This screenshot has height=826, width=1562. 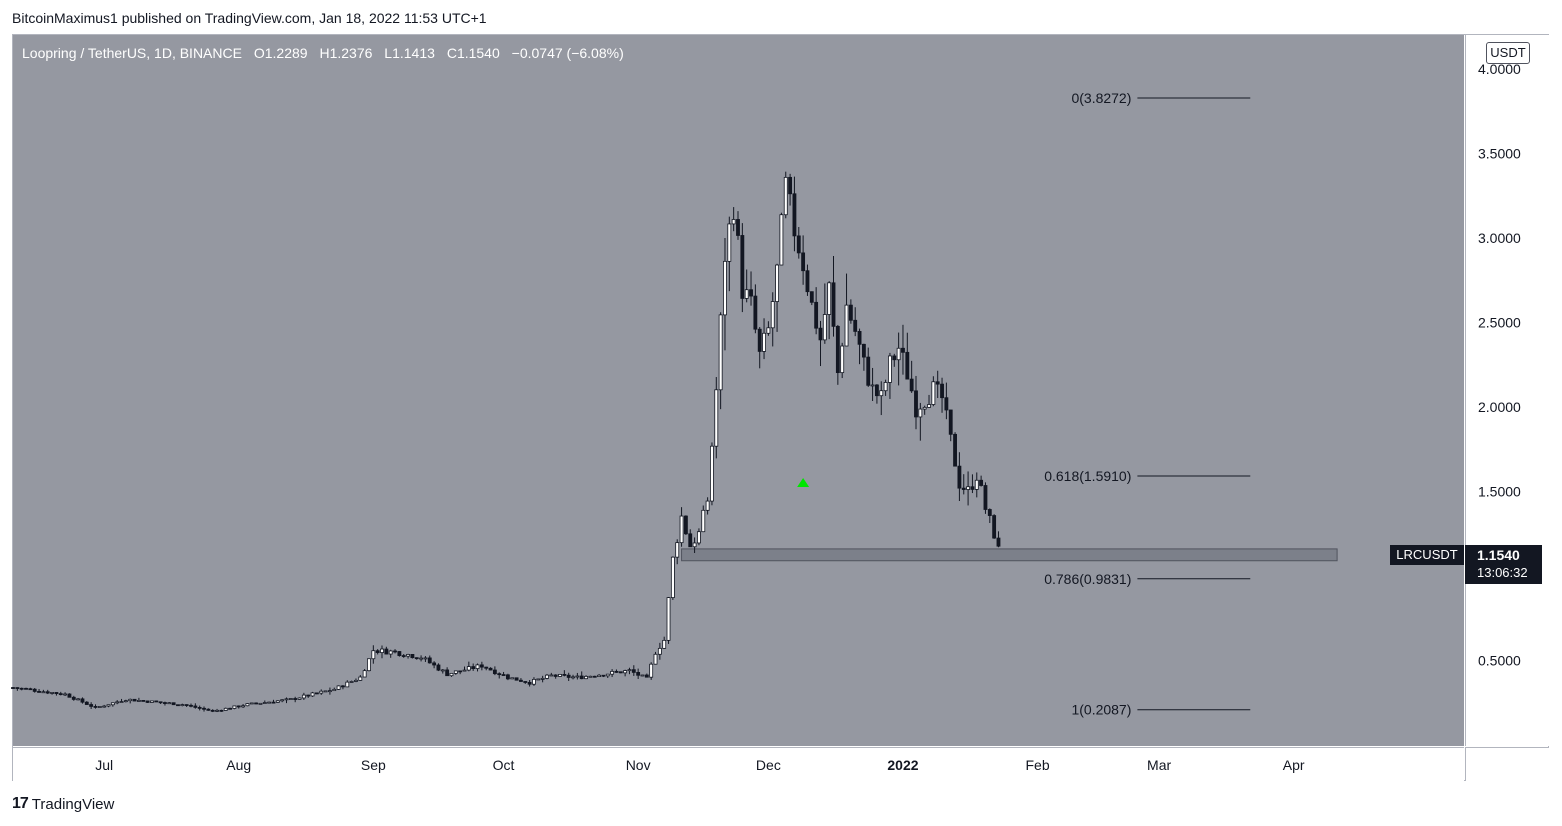 What do you see at coordinates (1087, 579) in the screenshot?
I see `fib-level-label: 0.786(0.9831)` at bounding box center [1087, 579].